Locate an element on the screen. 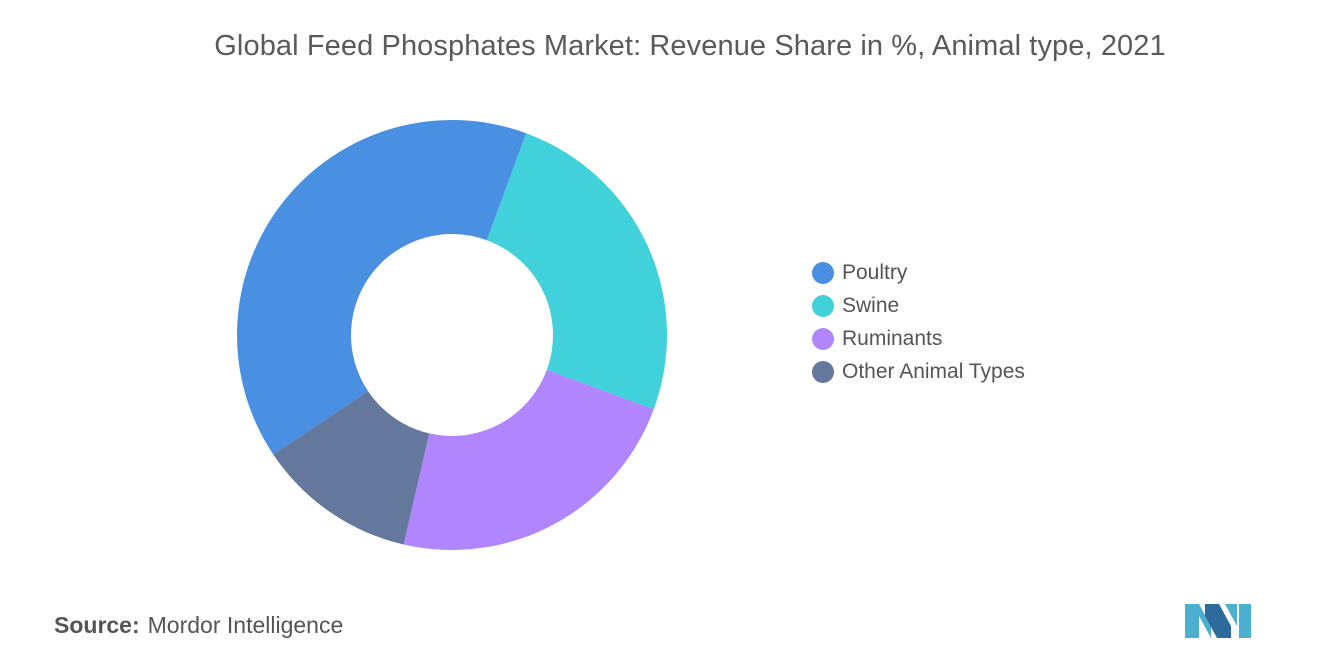 This screenshot has width=1320, height=665. legend-label-other-animal-types: Other Animal Types is located at coordinates (933, 371).